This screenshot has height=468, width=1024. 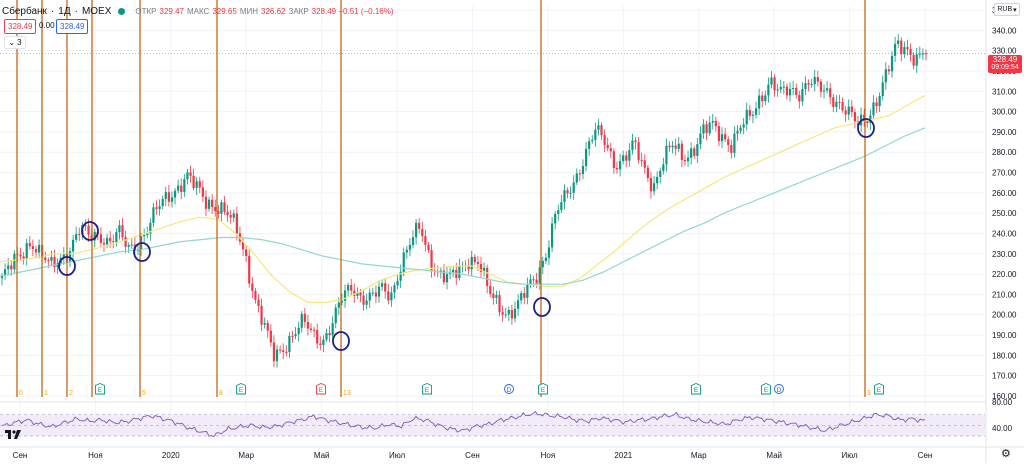 What do you see at coordinates (72, 26) in the screenshot?
I see `buy-button: 328.49` at bounding box center [72, 26].